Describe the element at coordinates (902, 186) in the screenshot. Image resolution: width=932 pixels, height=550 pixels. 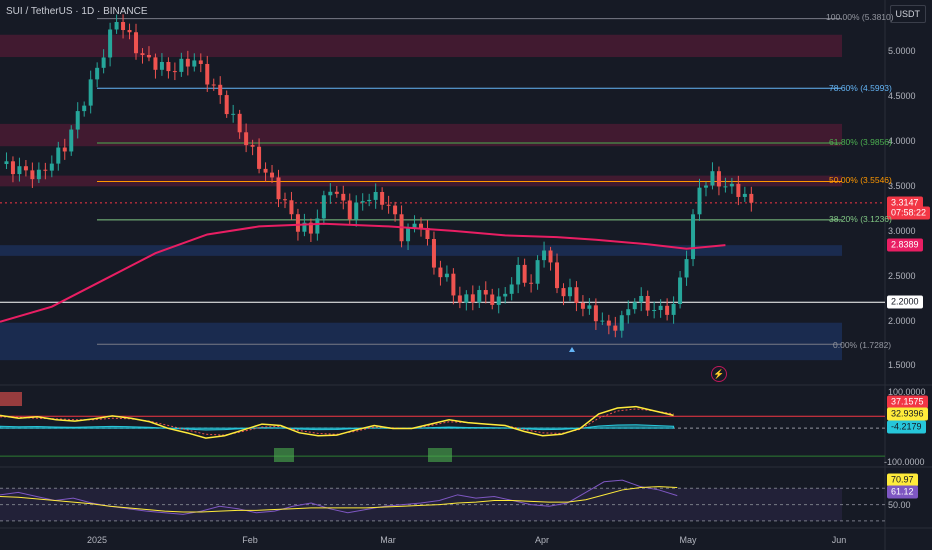
I see `price-tick: 3.5000` at that location.